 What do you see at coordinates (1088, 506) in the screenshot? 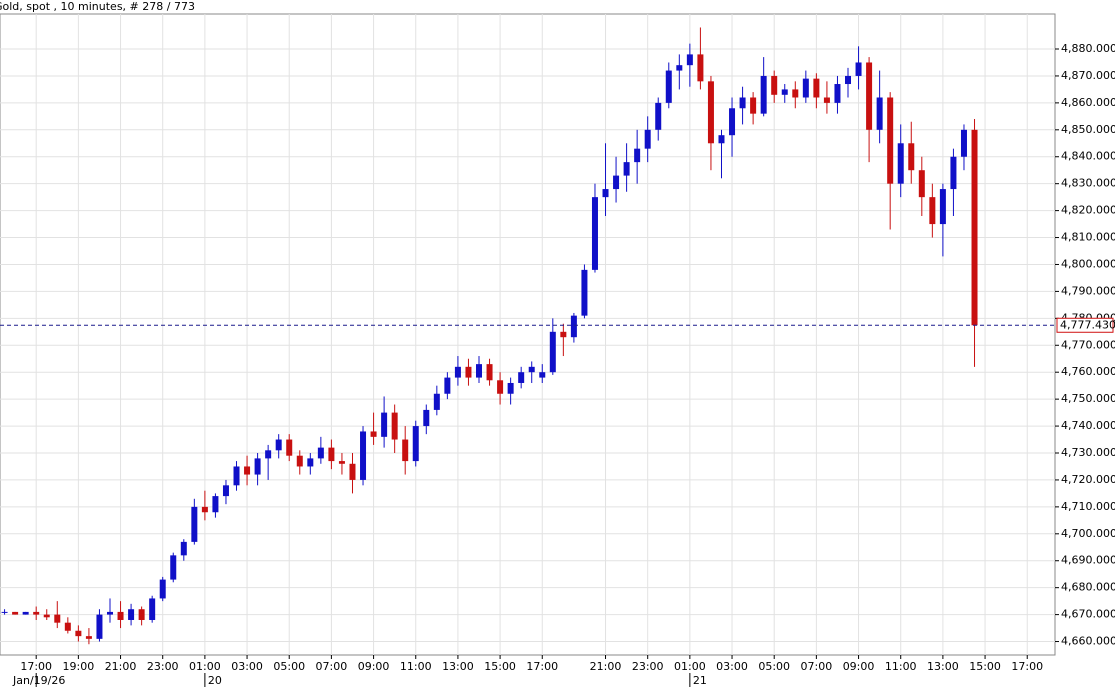
I see `y-tick-label: 4,710.000` at bounding box center [1088, 506].